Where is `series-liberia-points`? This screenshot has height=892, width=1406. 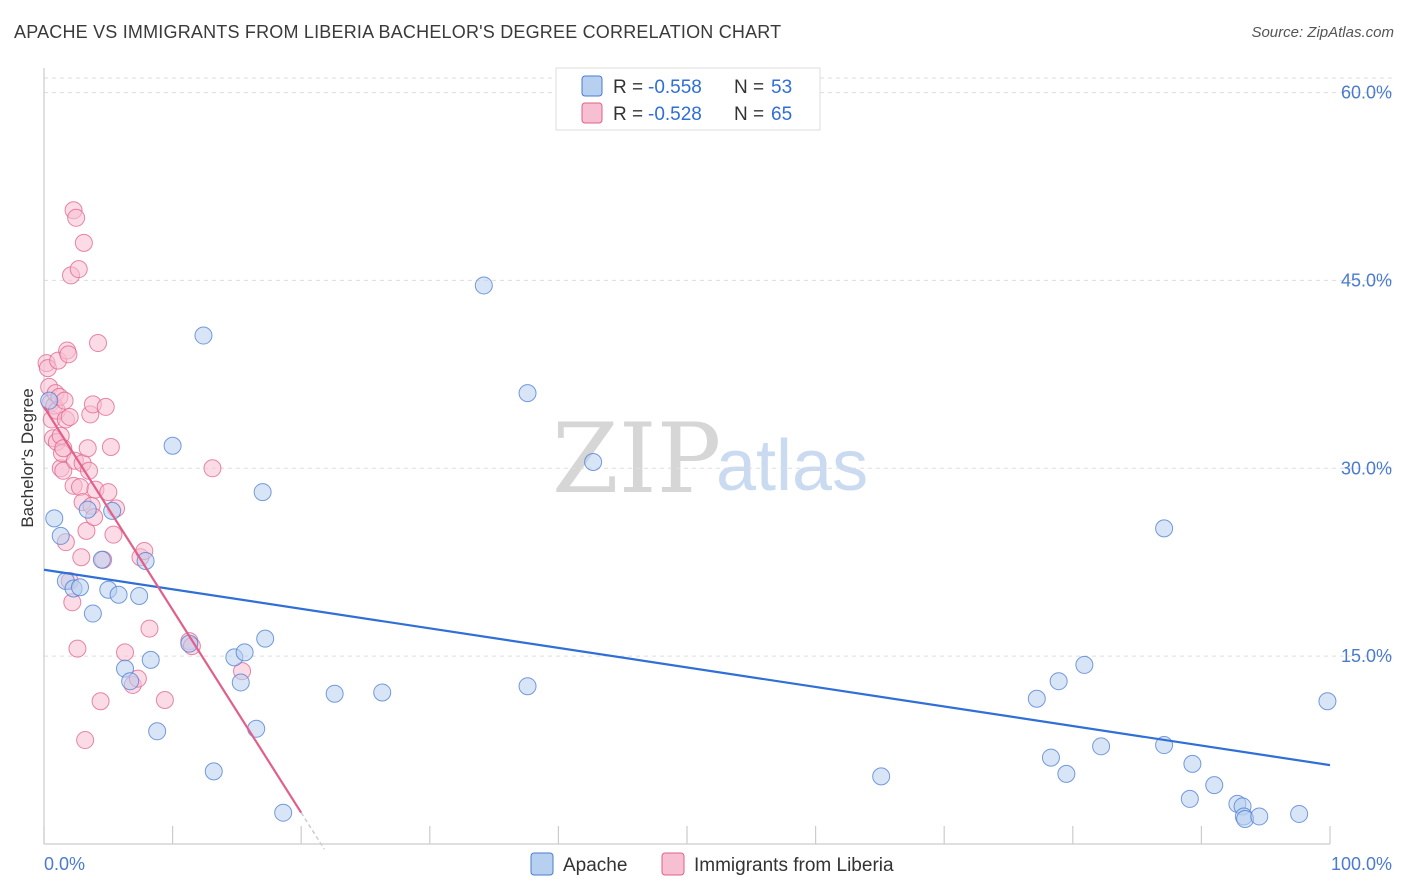
series-liberia-points is located at coordinates (144, 475).